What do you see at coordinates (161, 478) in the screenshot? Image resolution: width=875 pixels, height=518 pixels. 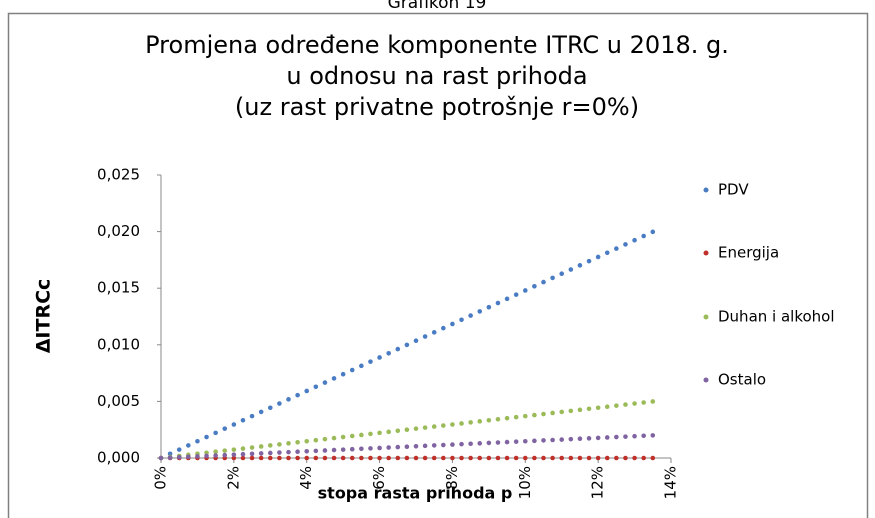 I see `x-tick-label: 0%` at bounding box center [161, 478].